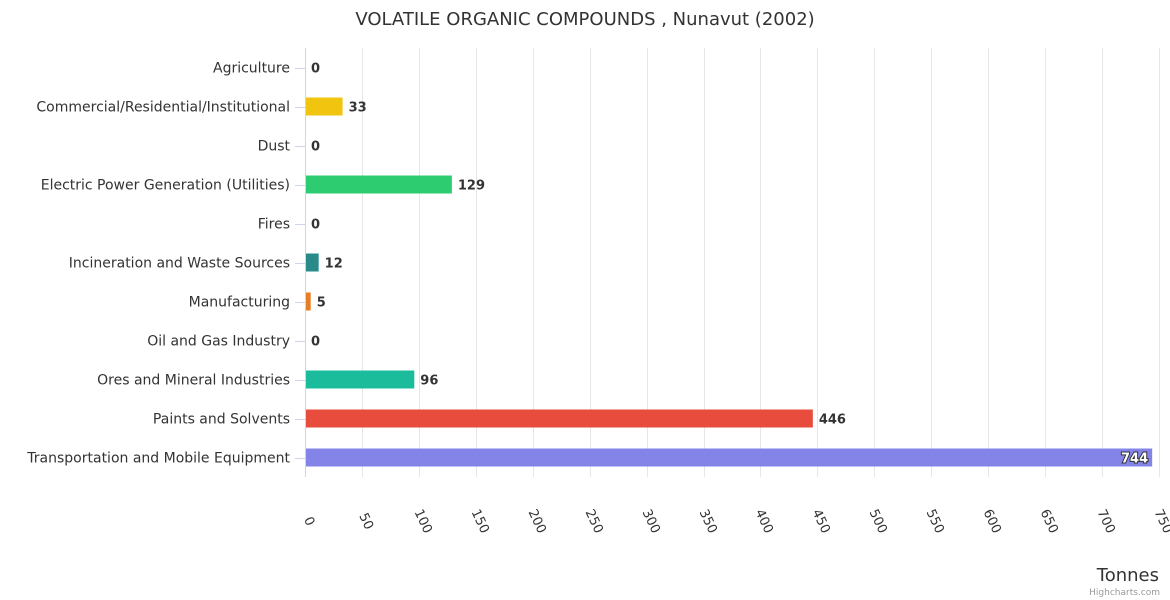  What do you see at coordinates (179, 264) in the screenshot?
I see `category-label: Incineration and Waste Sources` at bounding box center [179, 264].